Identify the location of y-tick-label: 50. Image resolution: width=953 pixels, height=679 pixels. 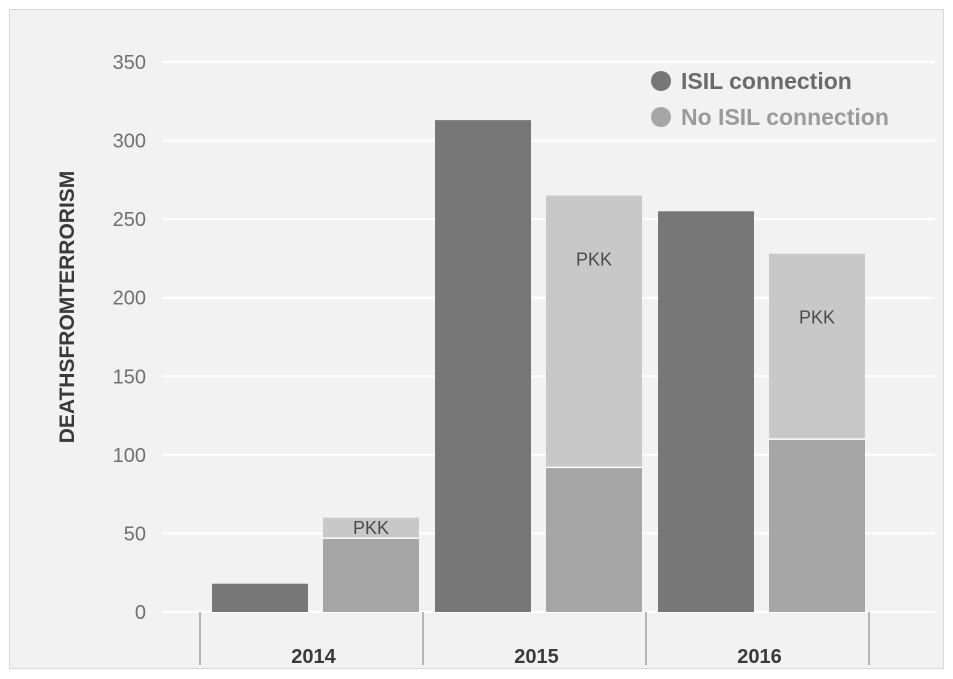
(135, 534).